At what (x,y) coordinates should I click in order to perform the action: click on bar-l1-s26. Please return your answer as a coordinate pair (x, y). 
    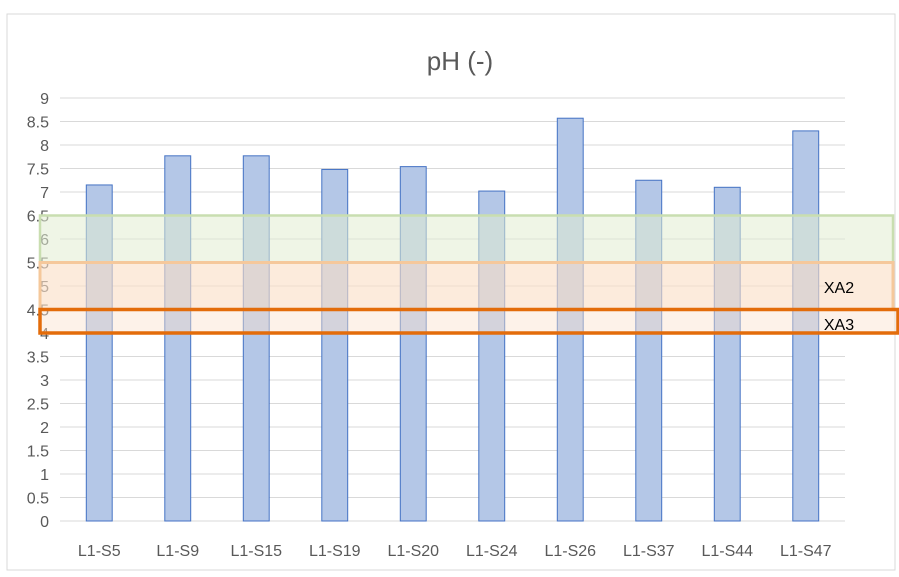
    Looking at the image, I should click on (570, 319).